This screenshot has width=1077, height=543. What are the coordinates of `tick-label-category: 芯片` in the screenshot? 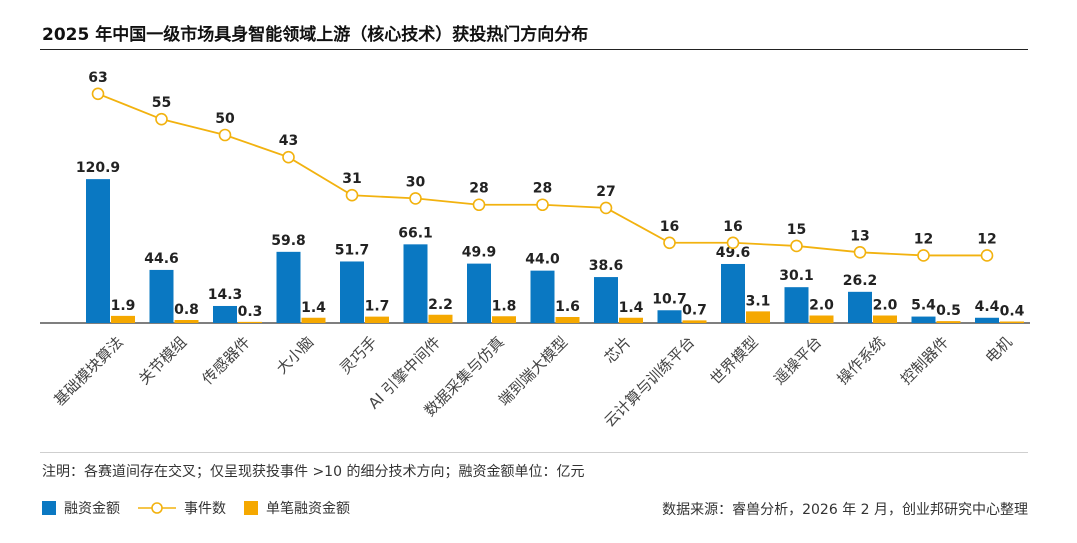 It's located at (618, 350).